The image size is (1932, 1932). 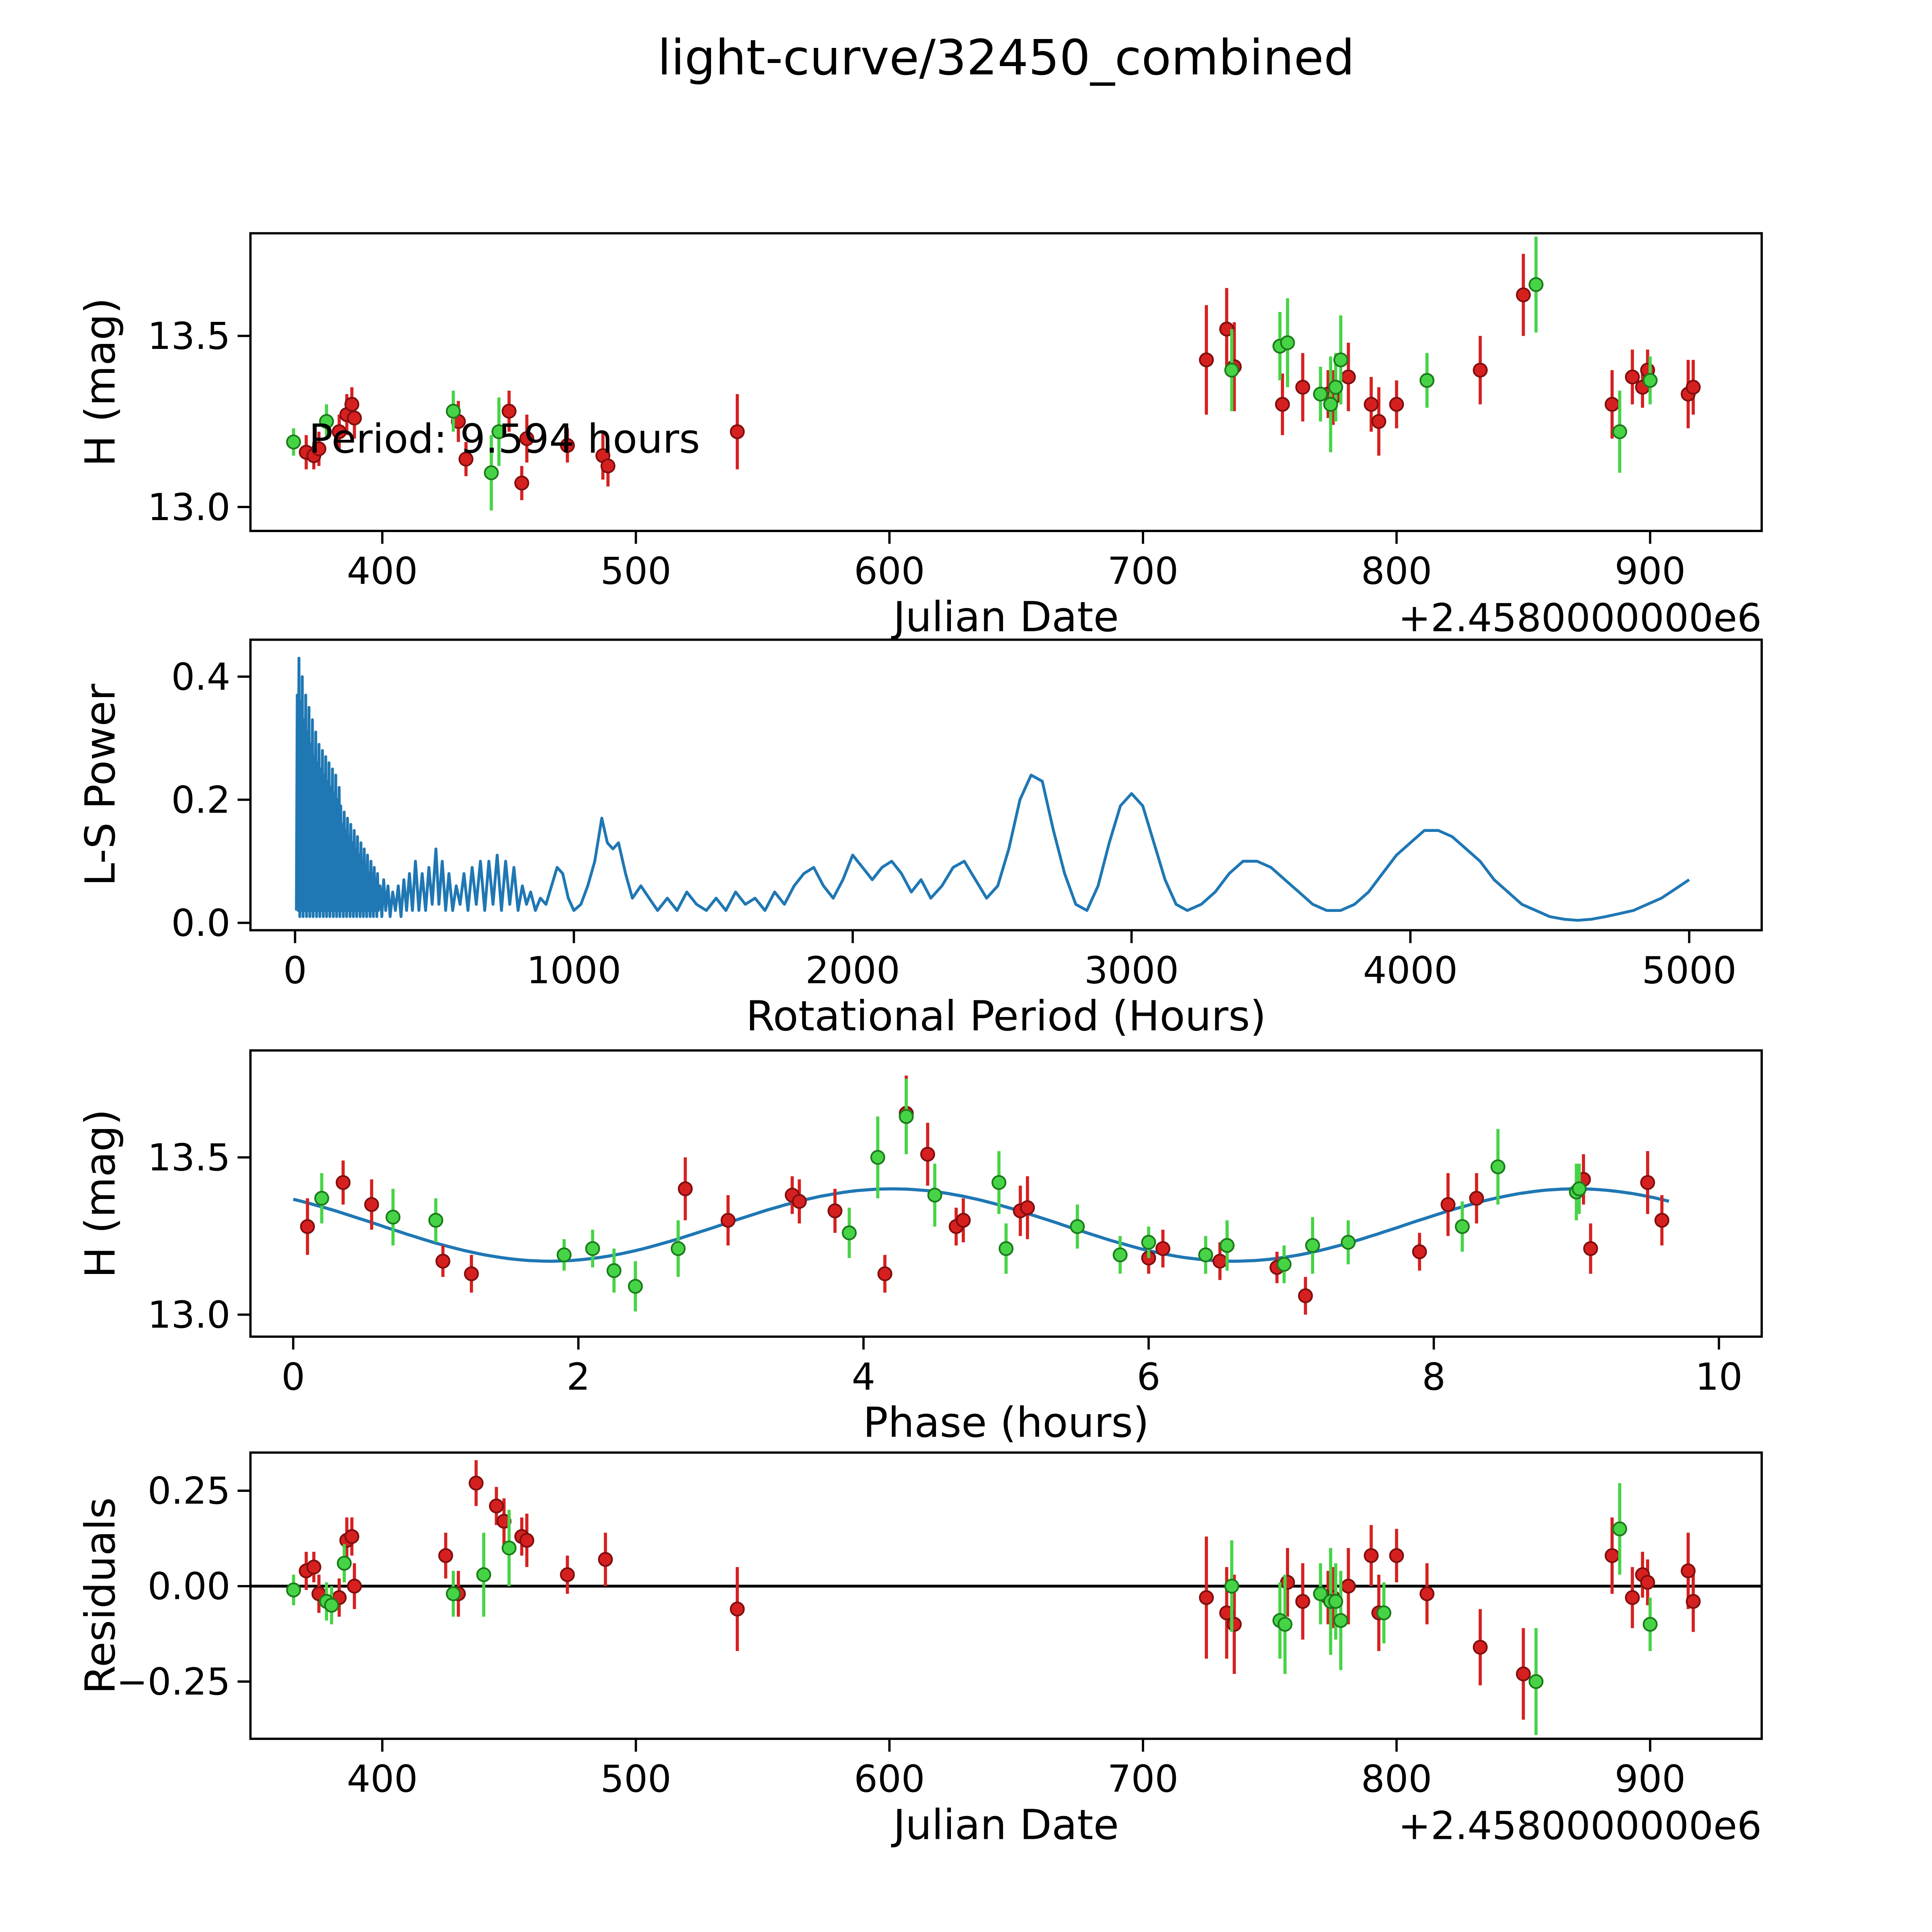 What do you see at coordinates (1143, 1779) in the screenshot?
I see `x-tick-label: 700` at bounding box center [1143, 1779].